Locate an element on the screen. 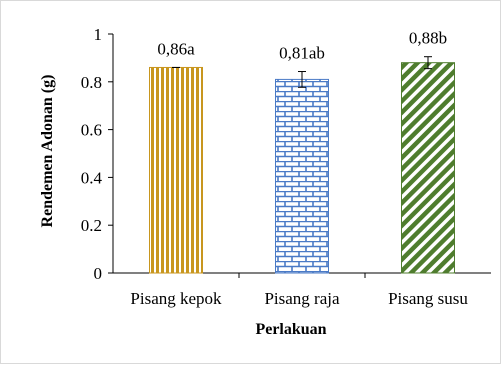 The image size is (501, 368). y-tick-label: 0.8 is located at coordinates (91, 82).